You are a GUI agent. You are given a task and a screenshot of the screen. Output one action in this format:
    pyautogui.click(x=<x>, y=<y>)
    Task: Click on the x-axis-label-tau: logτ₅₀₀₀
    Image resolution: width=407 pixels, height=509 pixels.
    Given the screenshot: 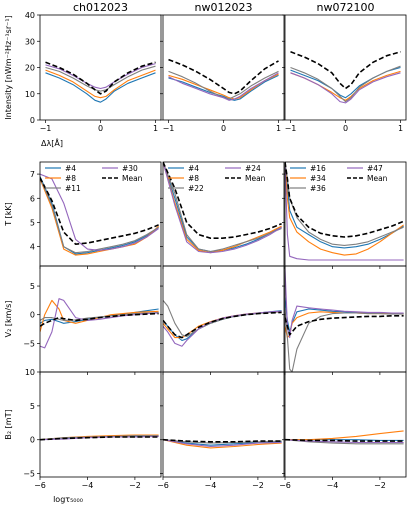 What is the action you would take?
    pyautogui.click(x=68, y=499)
    